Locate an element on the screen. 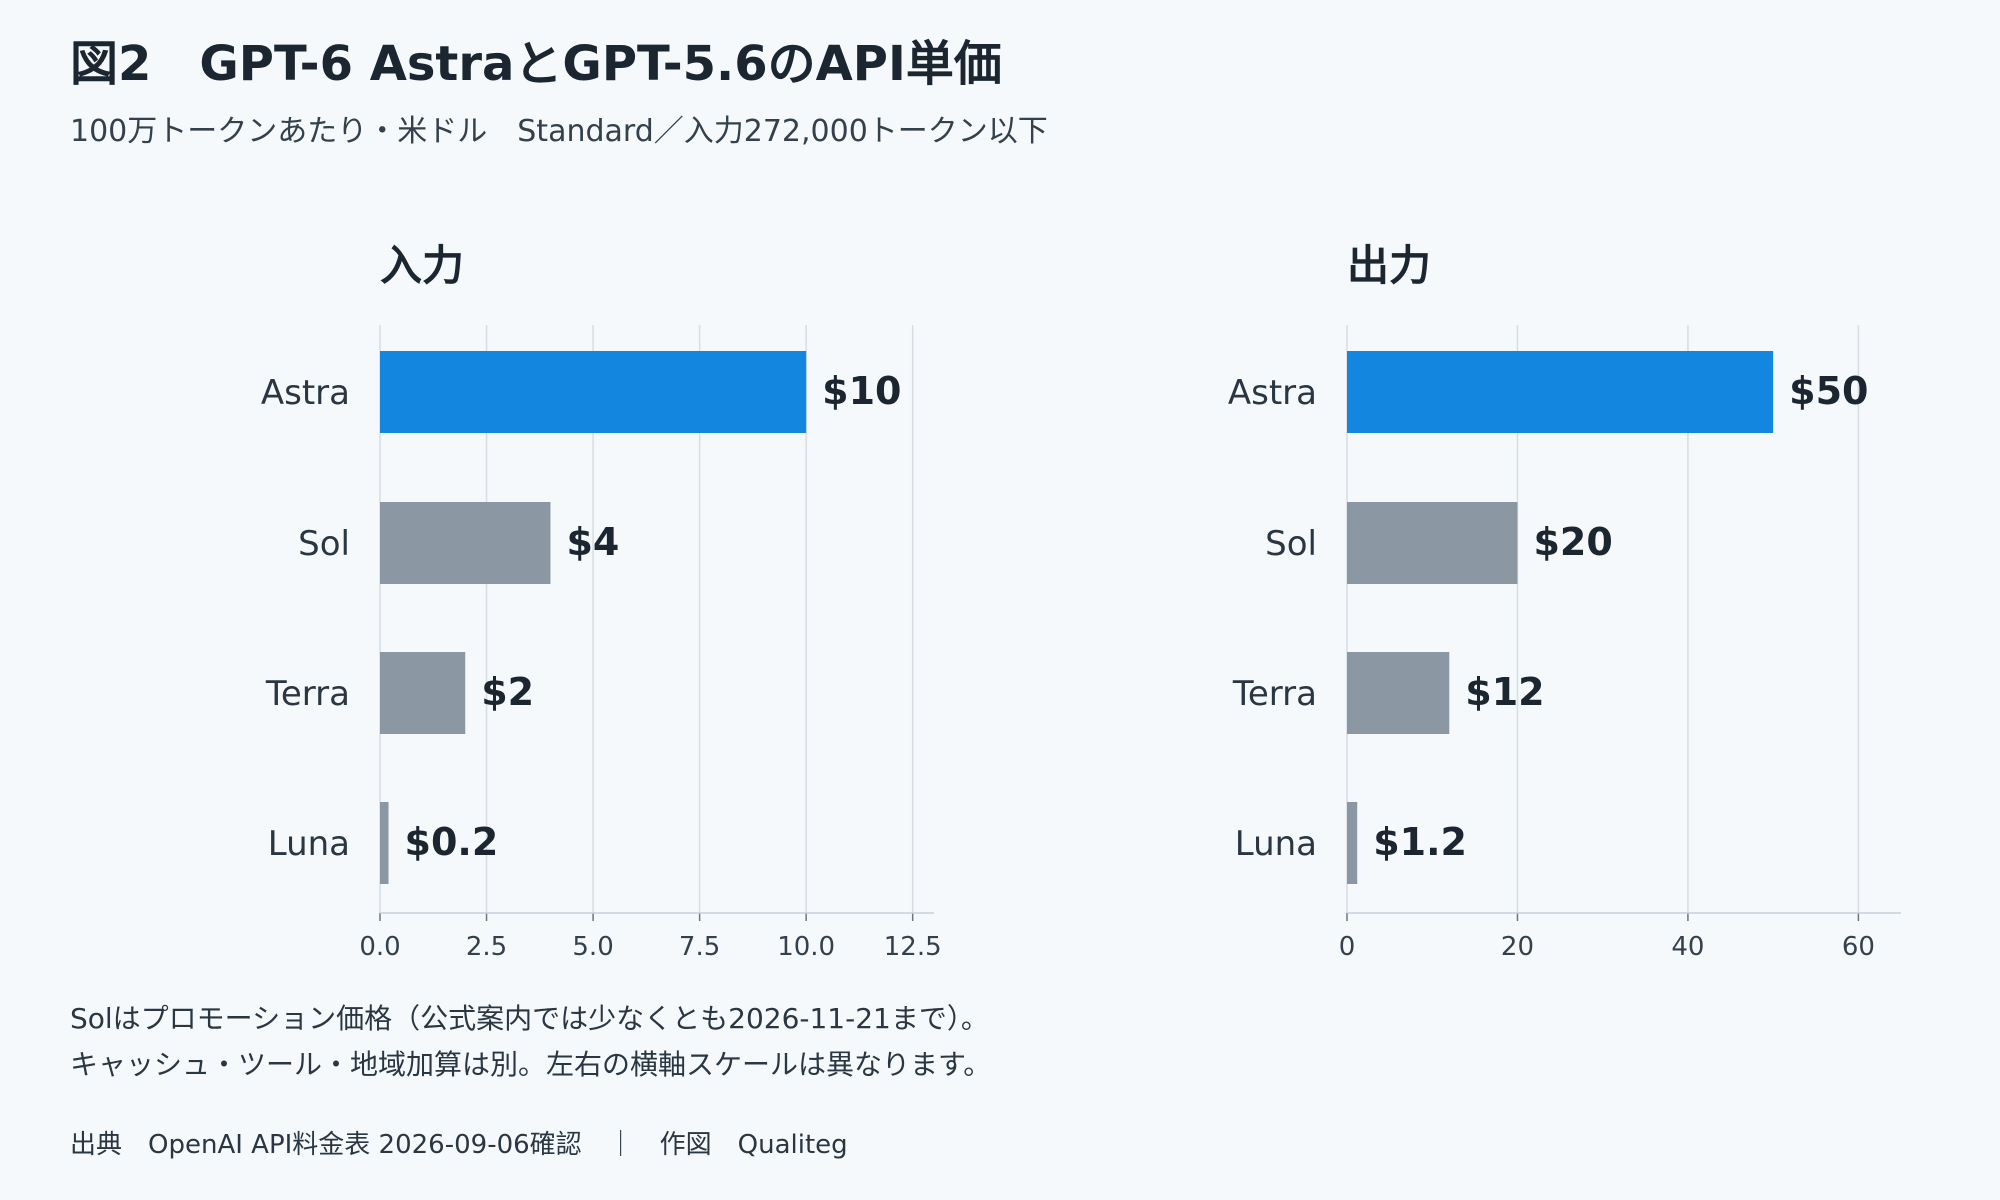 The width and height of the screenshot is (2000, 1200). output-tick-label: 40 is located at coordinates (1687, 947).